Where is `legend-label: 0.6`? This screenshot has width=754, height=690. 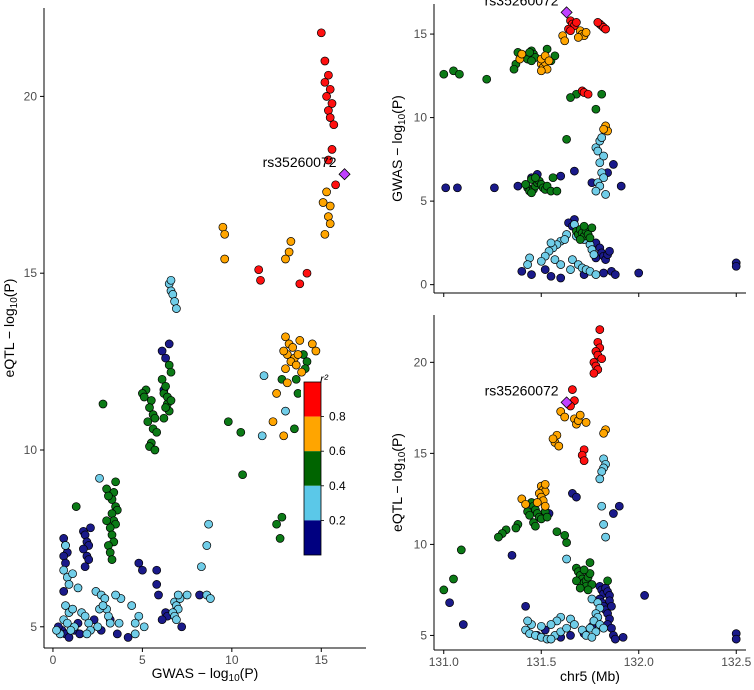 legend-label: 0.6 is located at coordinates (337, 451).